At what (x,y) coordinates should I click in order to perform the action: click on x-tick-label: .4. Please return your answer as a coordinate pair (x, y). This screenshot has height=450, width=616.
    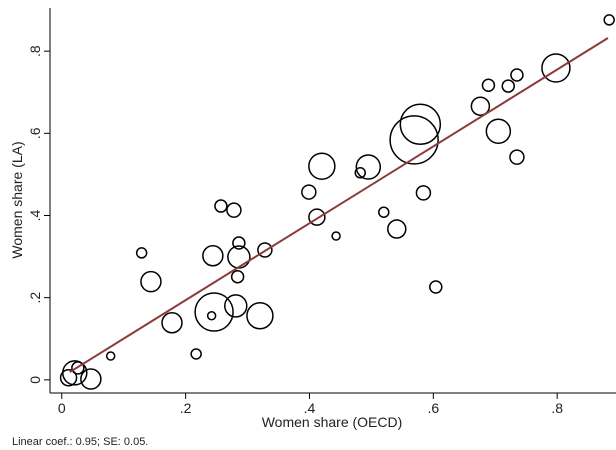
    Looking at the image, I should click on (310, 408).